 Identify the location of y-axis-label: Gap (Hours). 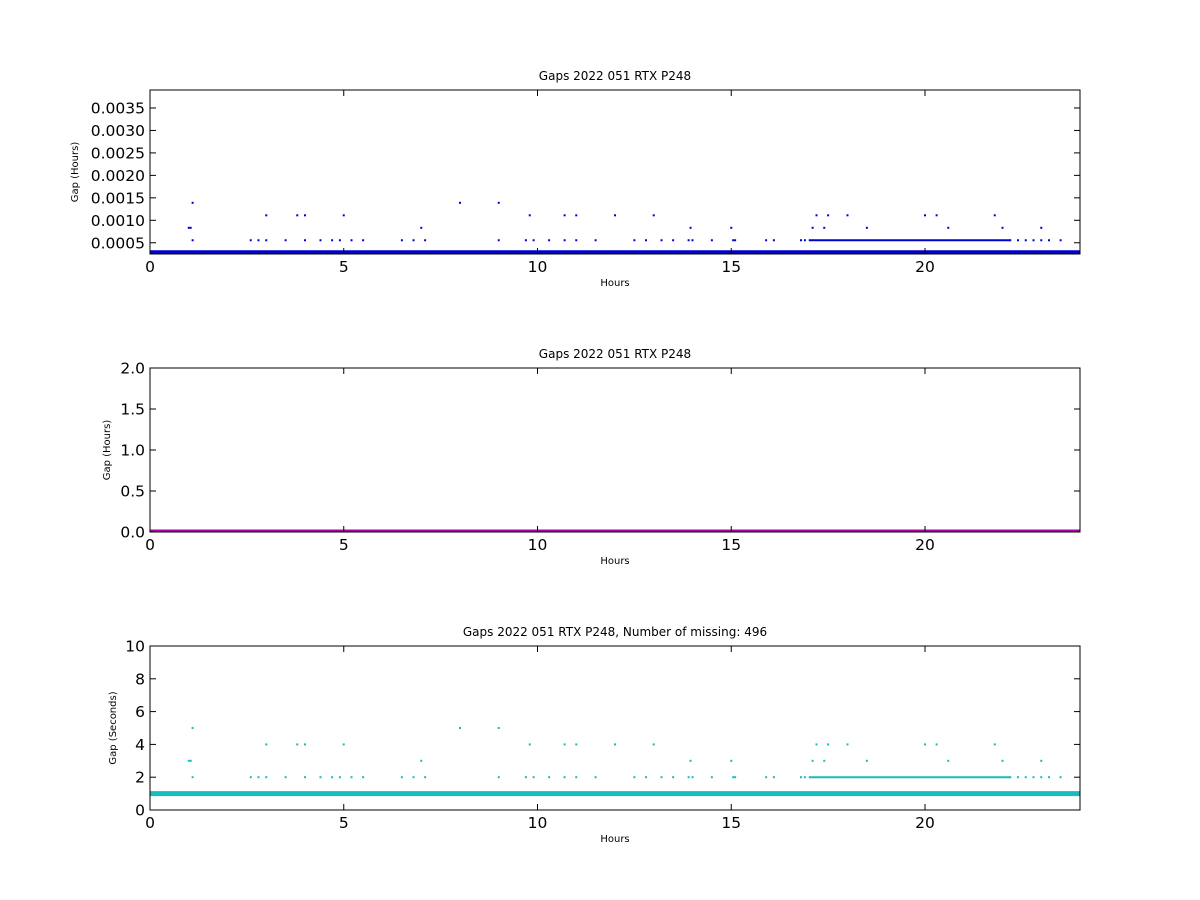
(75, 172).